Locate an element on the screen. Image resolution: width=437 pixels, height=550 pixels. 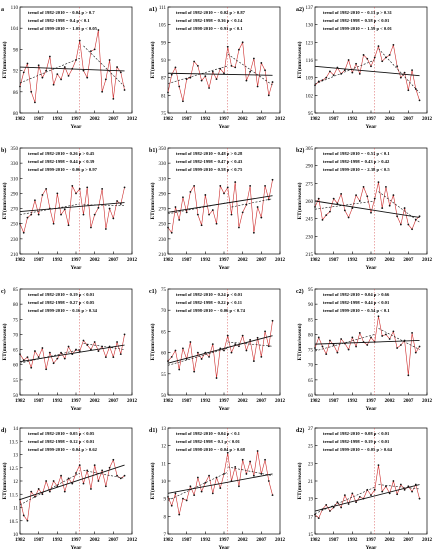
x-tick-label: 1987 is located at coordinates (39, 540).